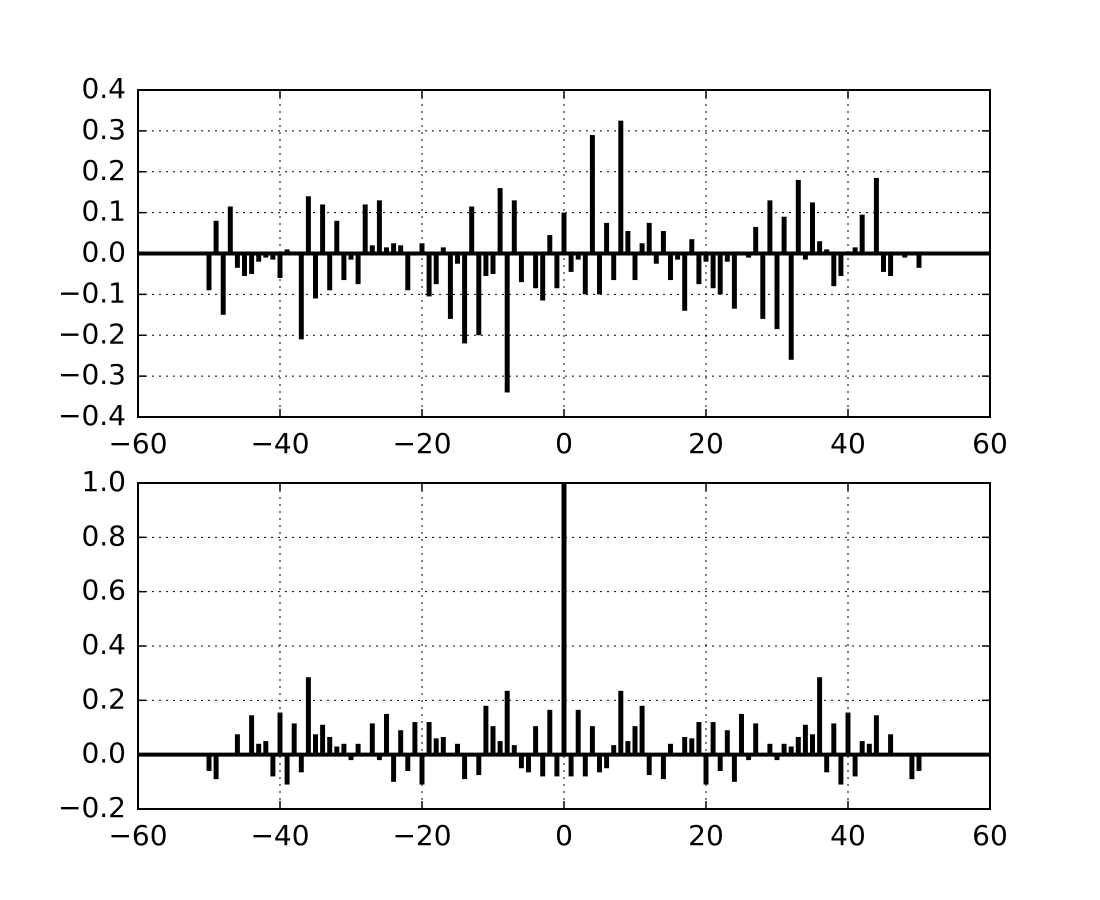 This screenshot has height=900, width=1100. I want to click on y-tick-label: 0.4, so click(103, 88).